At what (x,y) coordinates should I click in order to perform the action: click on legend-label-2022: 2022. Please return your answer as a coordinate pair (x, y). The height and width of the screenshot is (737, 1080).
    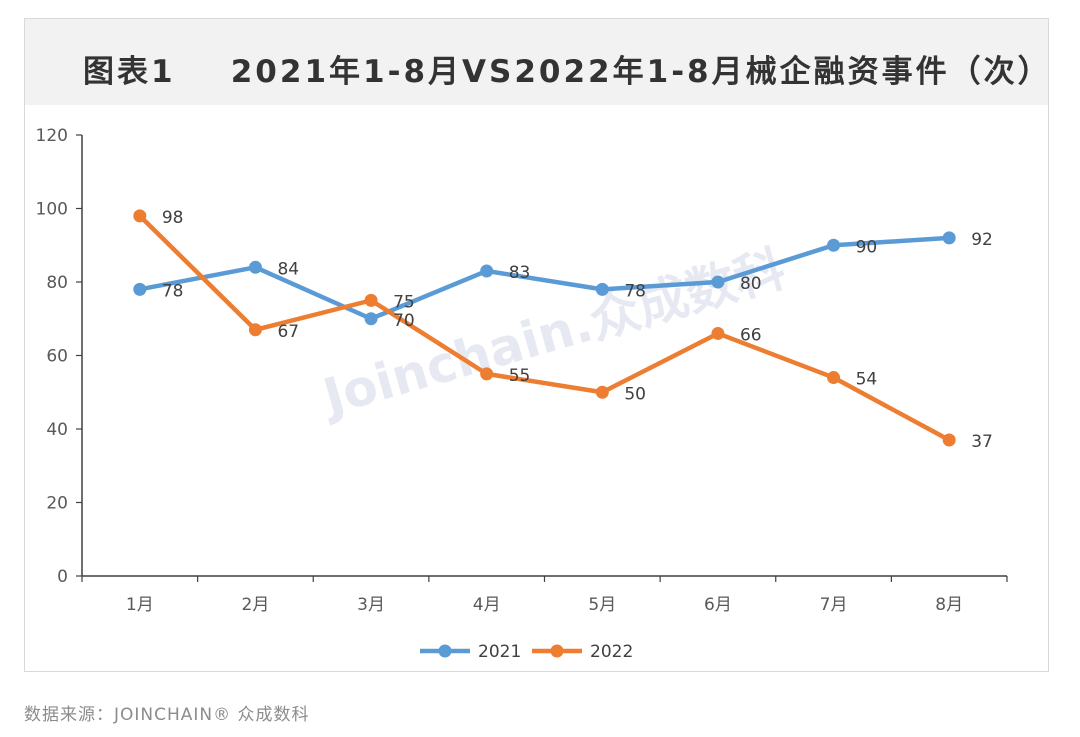
    Looking at the image, I should click on (611, 652).